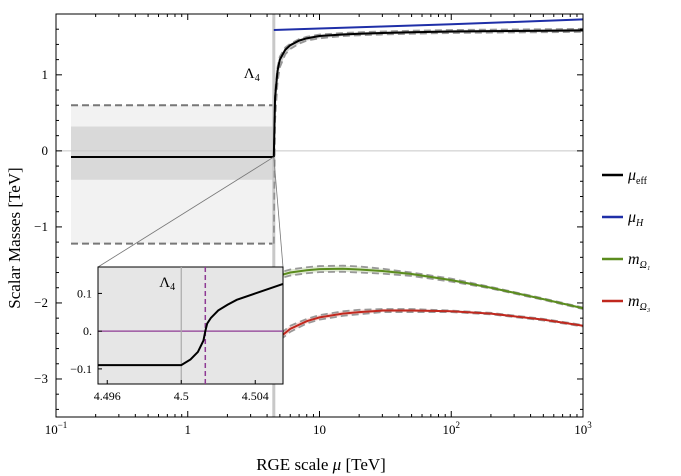  I want to click on inset-mu-eff-curve, so click(191, 325).